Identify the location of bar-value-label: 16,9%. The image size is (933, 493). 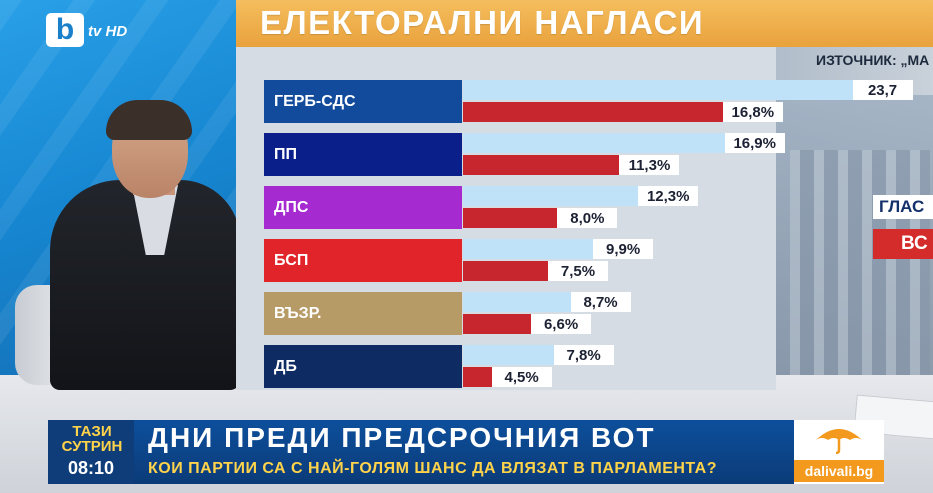
(754, 143).